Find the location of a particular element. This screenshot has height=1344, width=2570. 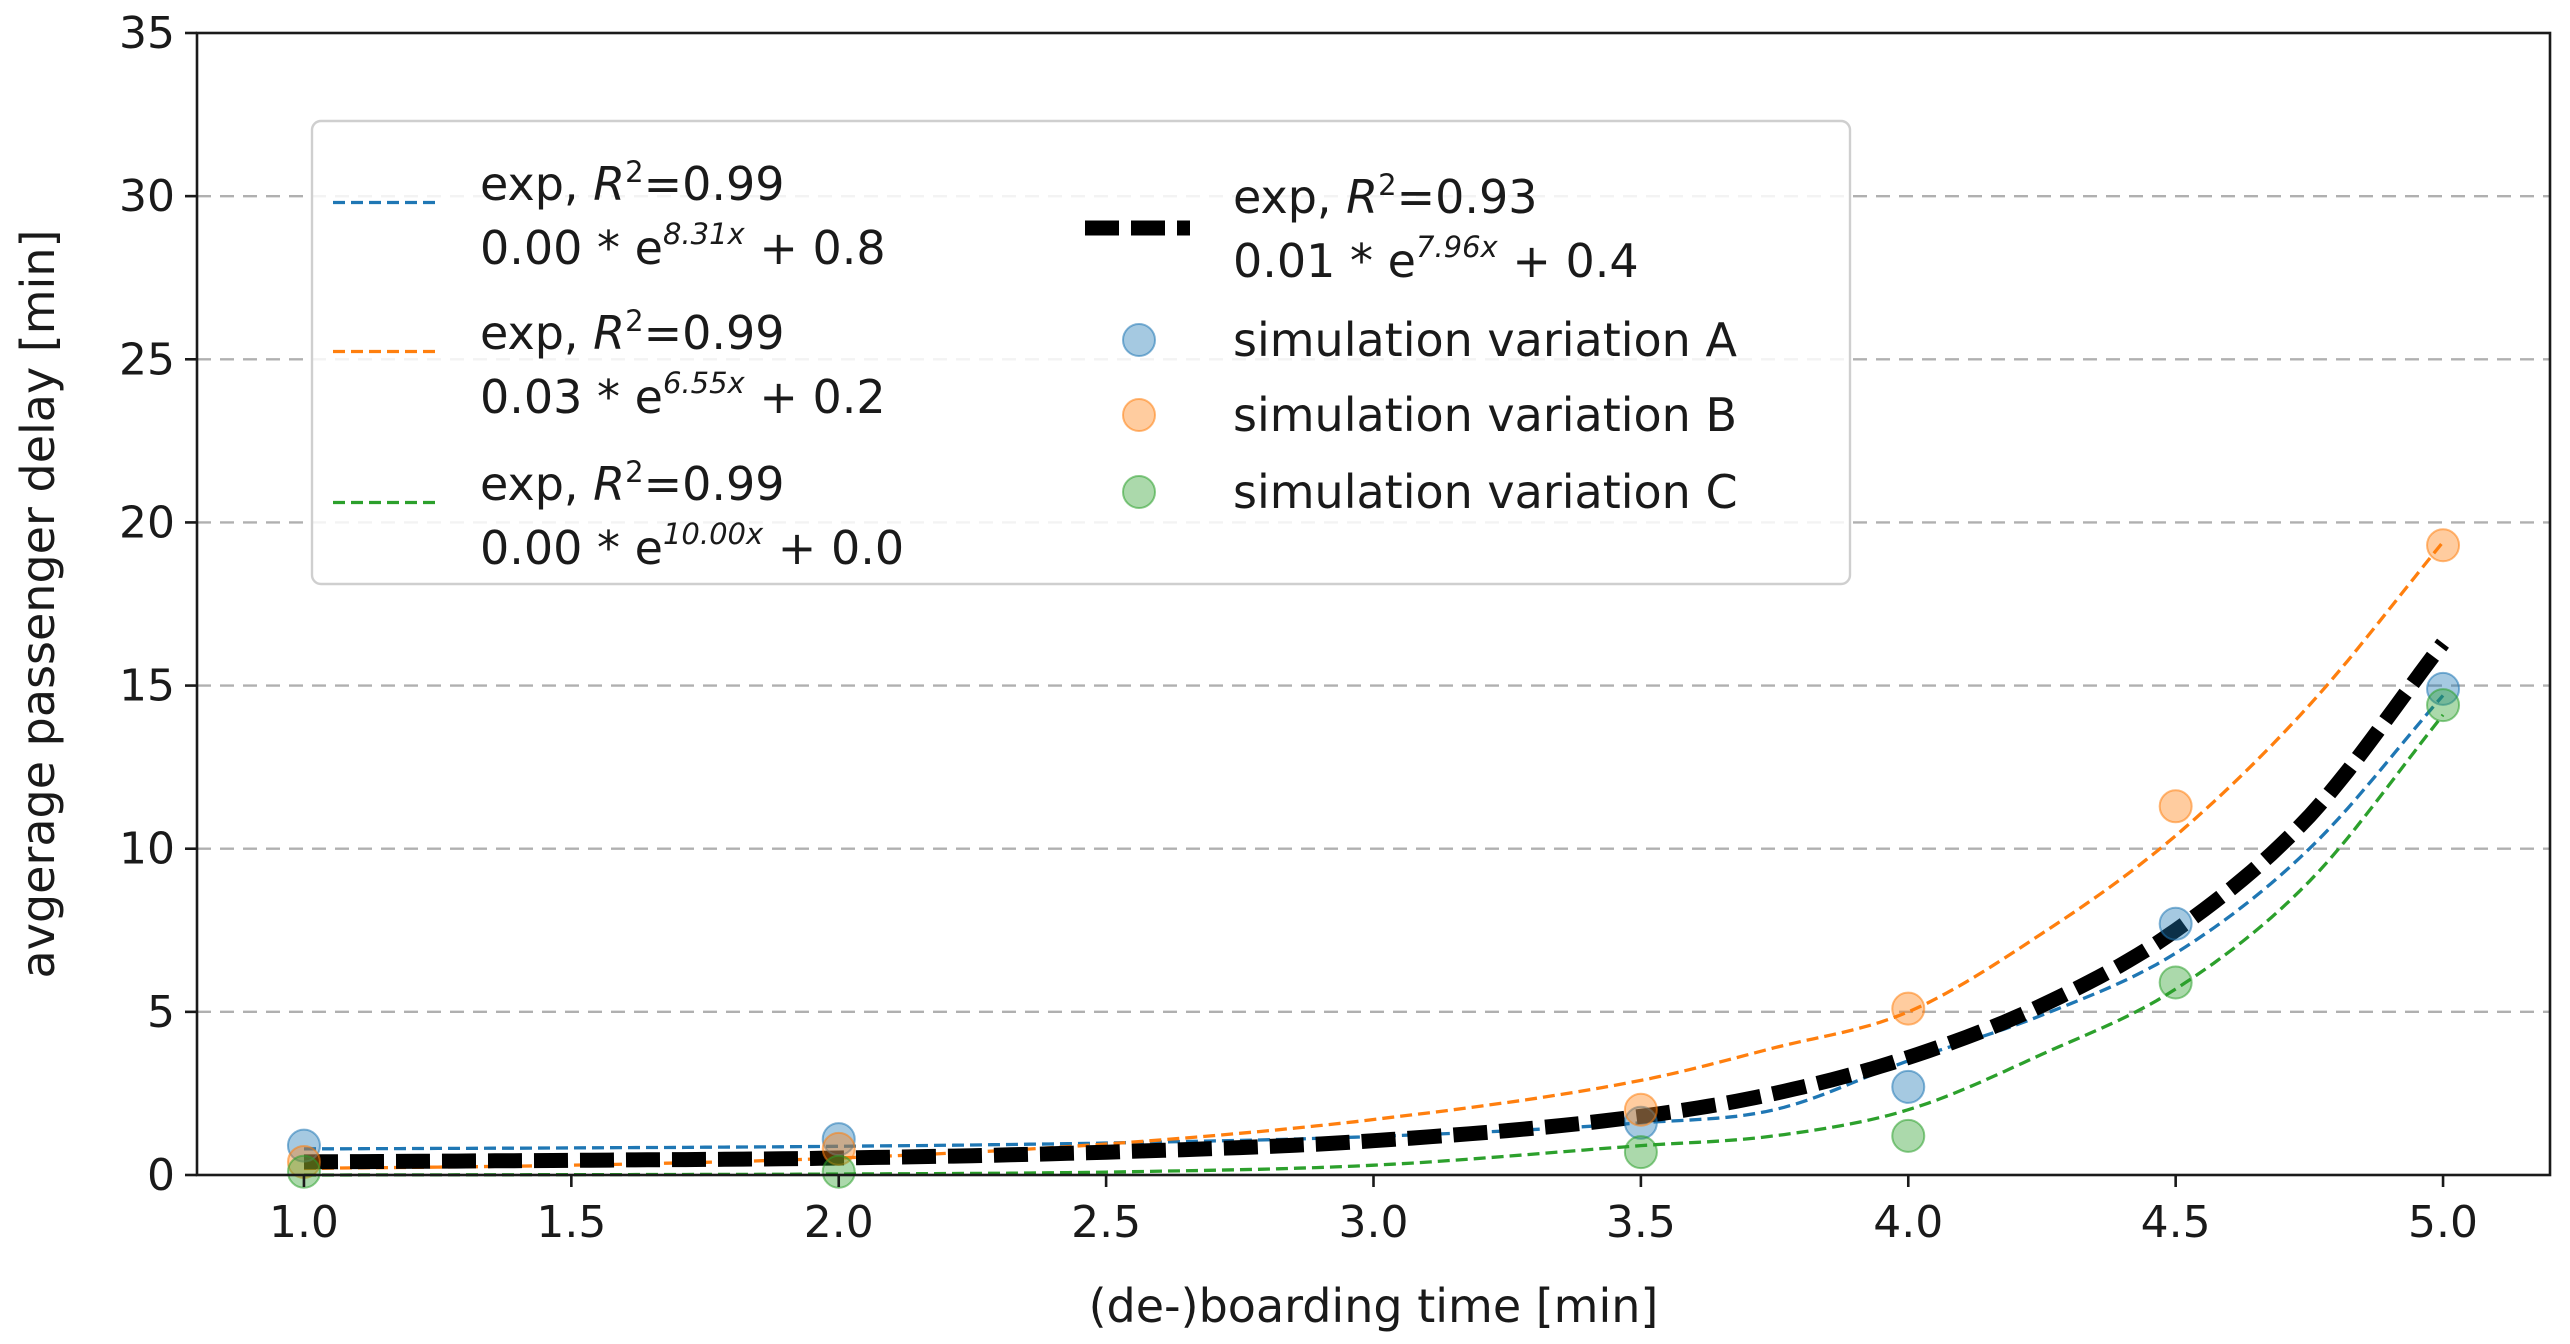

legend-fit-overall-formula: 0.01 * e7.96x + 0.4 is located at coordinates (1436, 259).